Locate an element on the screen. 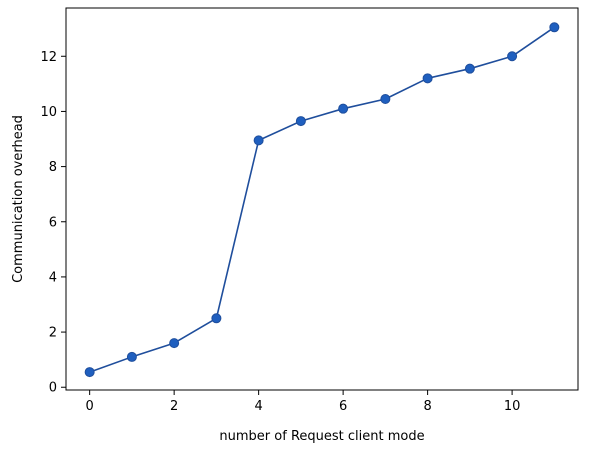 This screenshot has height=450, width=592. y-tick-label: 2 is located at coordinates (53, 333).